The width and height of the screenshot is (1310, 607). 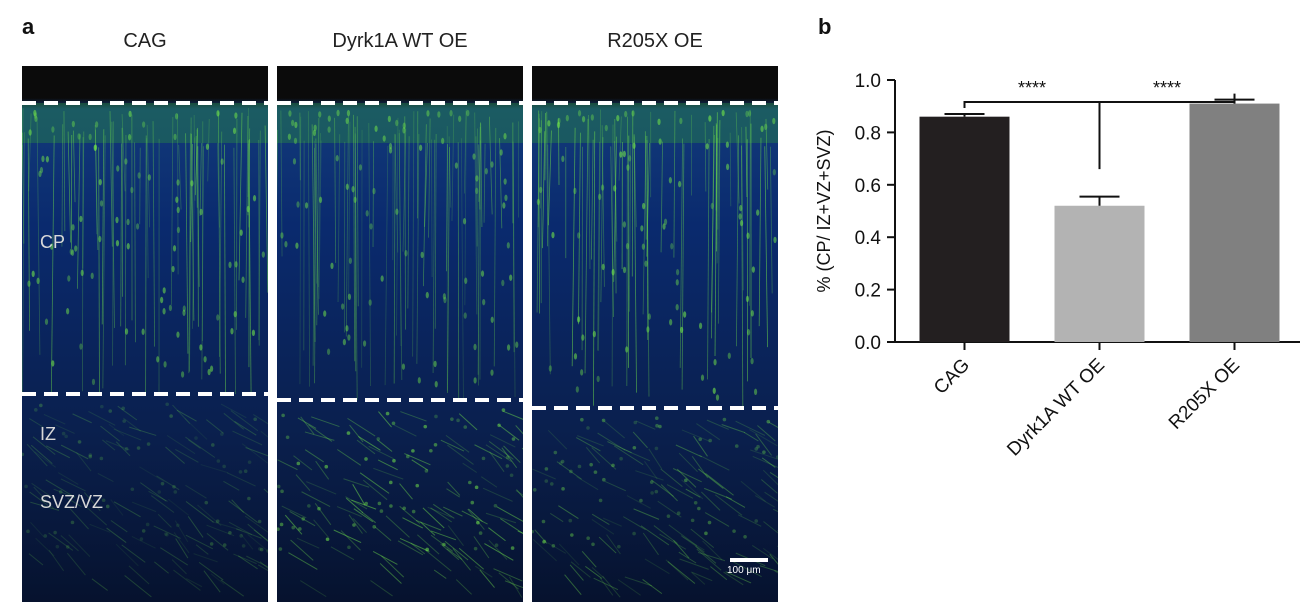 What do you see at coordinates (744, 570) in the screenshot?
I see `scale-bar-label: 100 μm` at bounding box center [744, 570].